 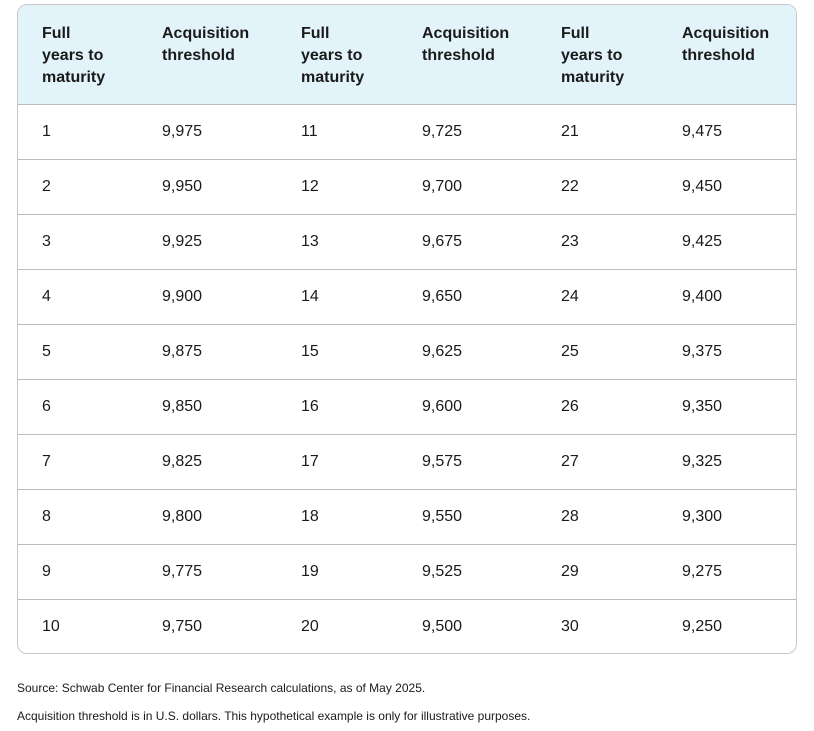 I want to click on years-to-maturity-cell: 1, so click(x=78, y=132).